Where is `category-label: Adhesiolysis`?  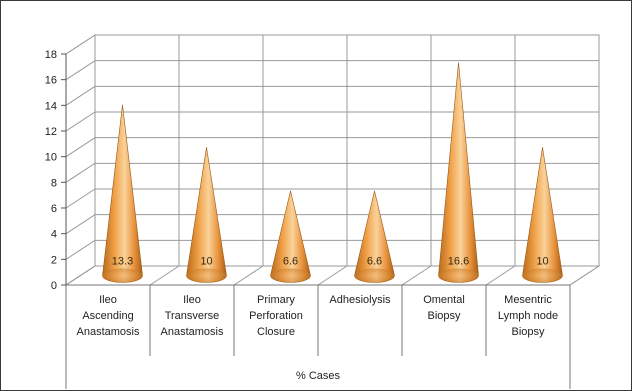
category-label: Adhesiolysis is located at coordinates (360, 300).